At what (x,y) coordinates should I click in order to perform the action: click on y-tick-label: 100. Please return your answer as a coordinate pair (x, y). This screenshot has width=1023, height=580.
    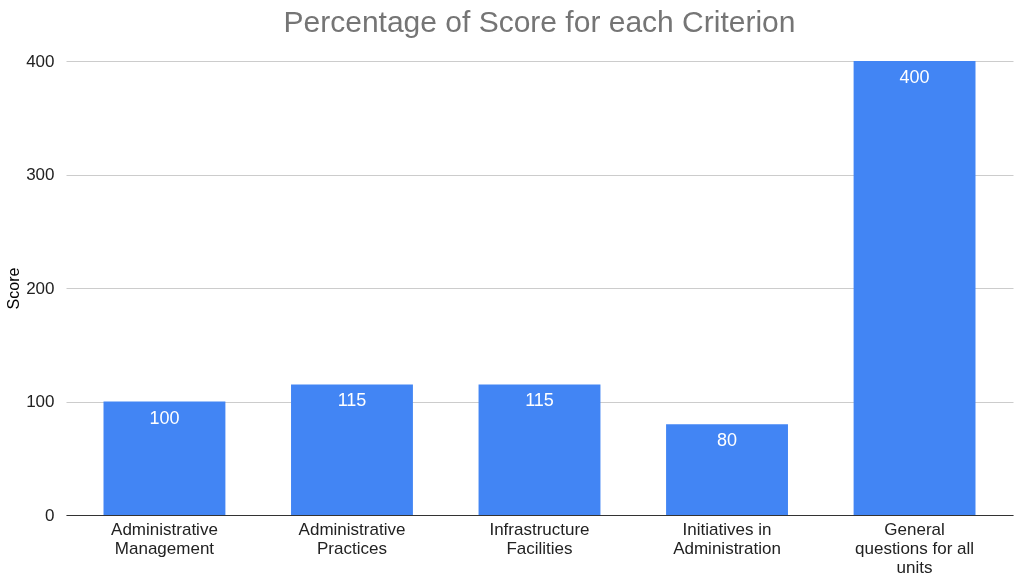
    Looking at the image, I should click on (40, 401).